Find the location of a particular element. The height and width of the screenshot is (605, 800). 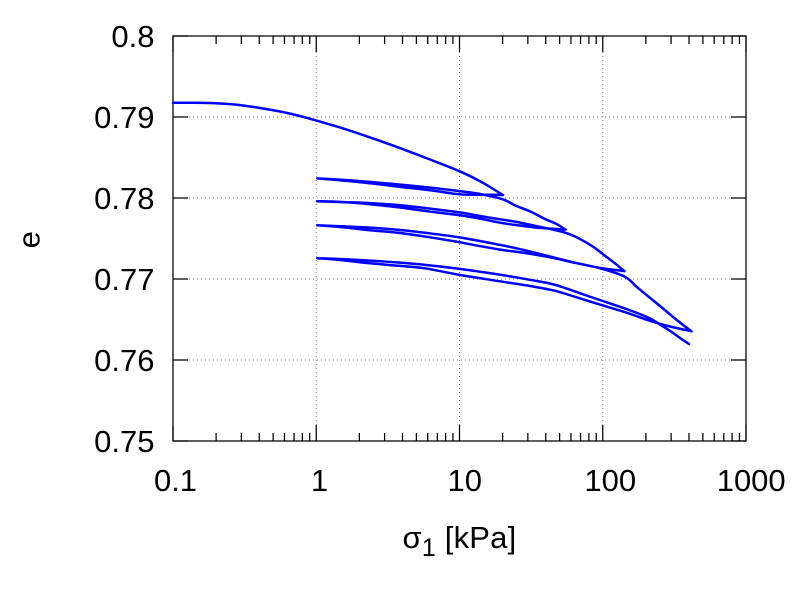

svg-text: 0.76 is located at coordinates (124, 360).